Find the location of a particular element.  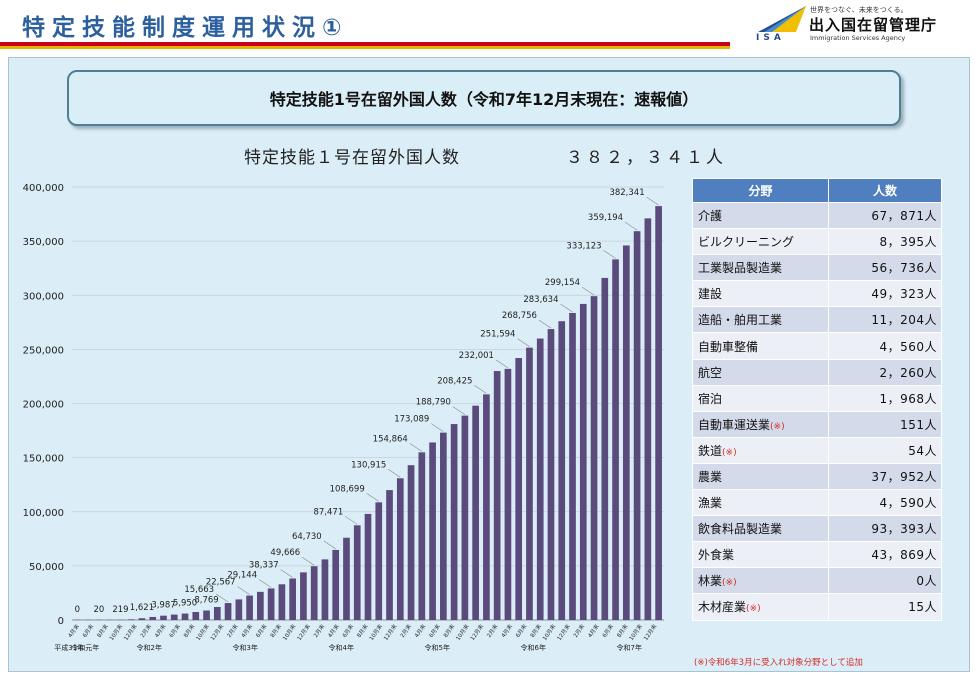

table-row: 鉄道(※) 54人 is located at coordinates (817, 450).